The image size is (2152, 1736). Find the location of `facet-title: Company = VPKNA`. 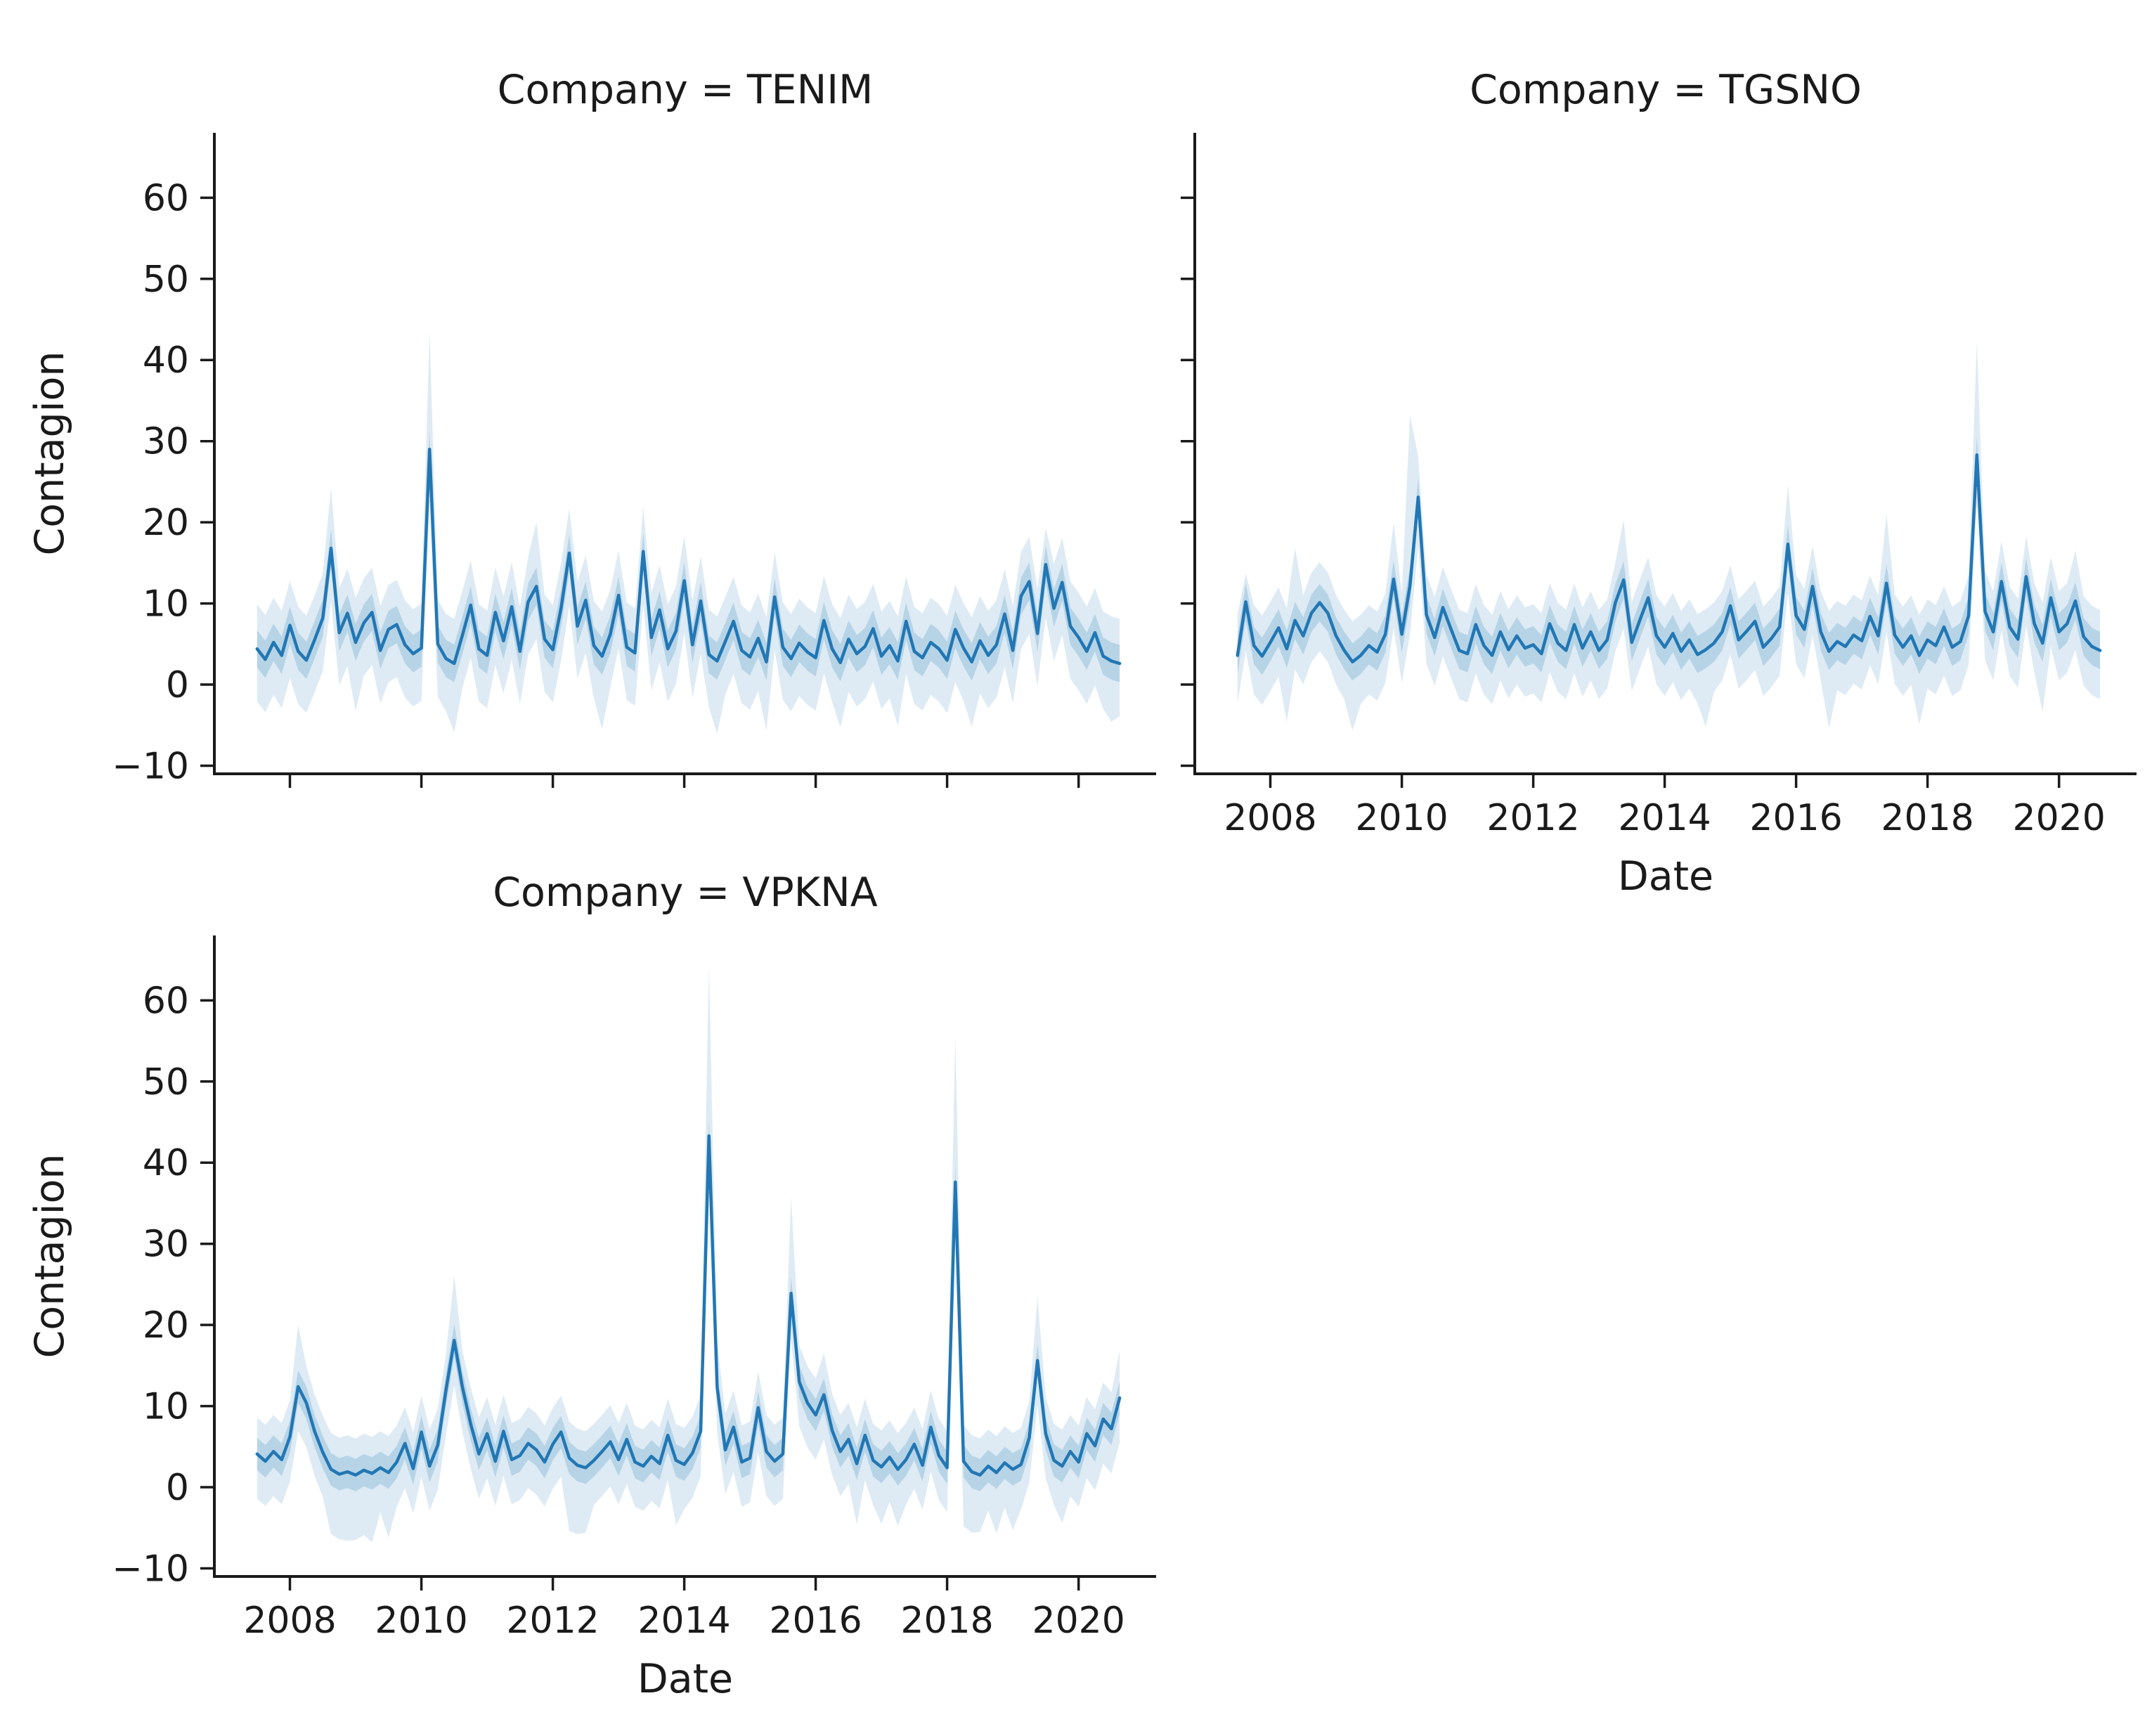

facet-title: Company = VPKNA is located at coordinates (685, 892).